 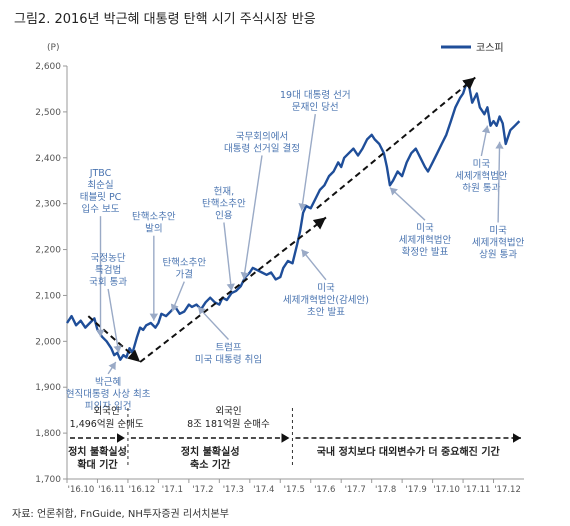 I want to click on x-tick-label: '16.10, so click(x=81, y=490).